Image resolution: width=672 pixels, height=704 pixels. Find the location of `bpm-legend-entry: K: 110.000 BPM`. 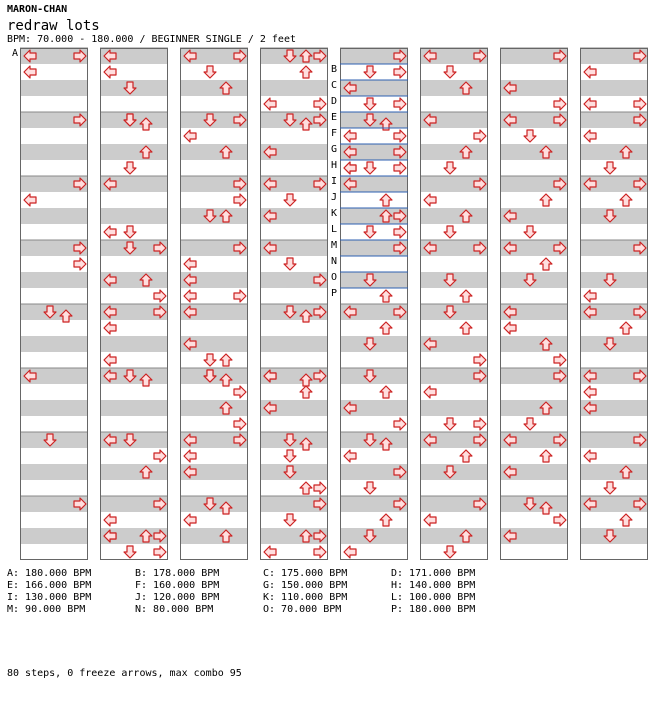

bpm-legend-entry: K: 110.000 BPM is located at coordinates (305, 597).